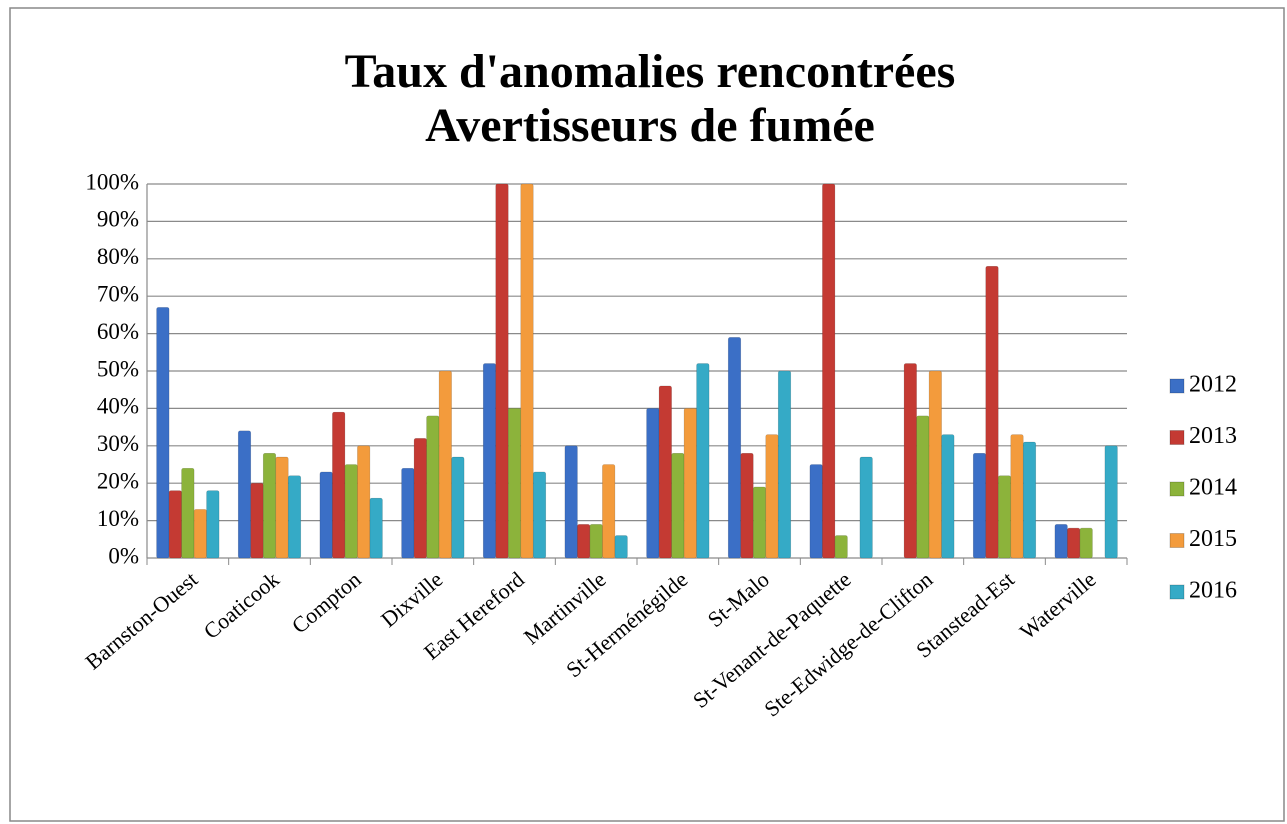  Describe the element at coordinates (650, 125) in the screenshot. I see `chart-title: Avertisseurs de fumée` at that location.